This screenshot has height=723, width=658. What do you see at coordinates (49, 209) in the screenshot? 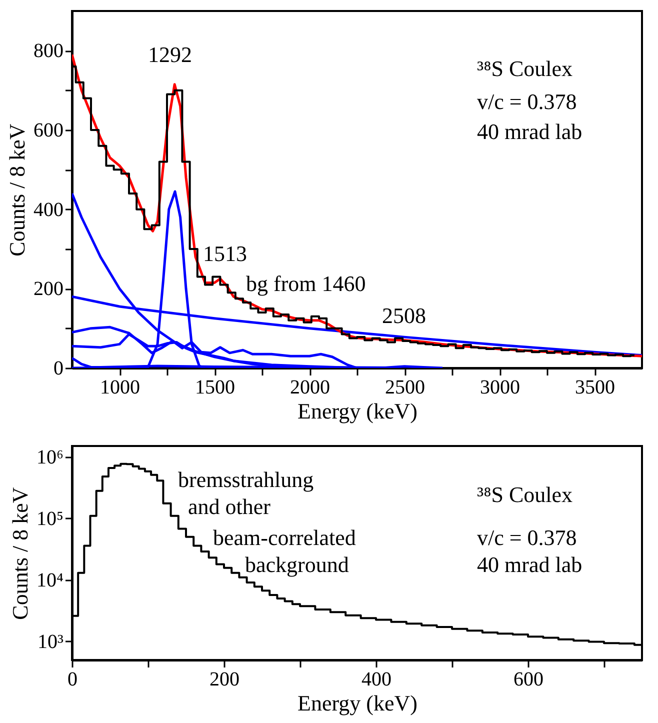
I see `y-tick-label: 400` at bounding box center [49, 209].